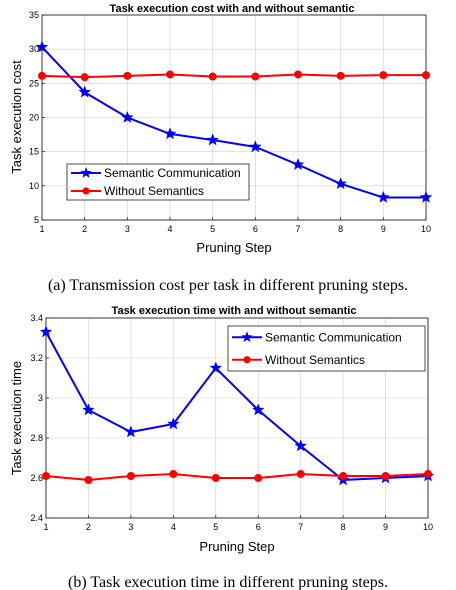 Image resolution: width=456 pixels, height=590 pixels. Describe the element at coordinates (237, 477) in the screenshot. I see `chart-time-series-without-semantics-line` at that location.